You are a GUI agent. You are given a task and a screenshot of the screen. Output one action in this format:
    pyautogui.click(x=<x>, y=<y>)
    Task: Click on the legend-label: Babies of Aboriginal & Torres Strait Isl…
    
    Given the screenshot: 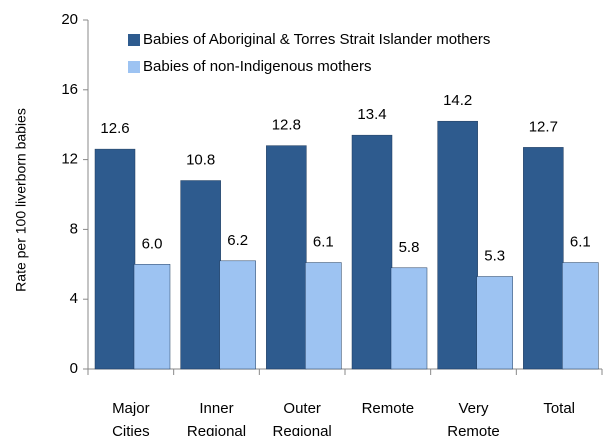 What is the action you would take?
    pyautogui.click(x=316, y=39)
    